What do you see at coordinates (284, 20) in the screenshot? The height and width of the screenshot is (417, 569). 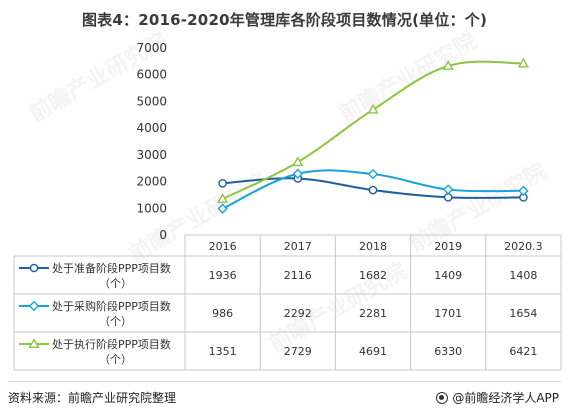 I see `chart-title: 图表4：2016-2020年管理库各阶段项目数情况(单位：个)` at bounding box center [284, 20].